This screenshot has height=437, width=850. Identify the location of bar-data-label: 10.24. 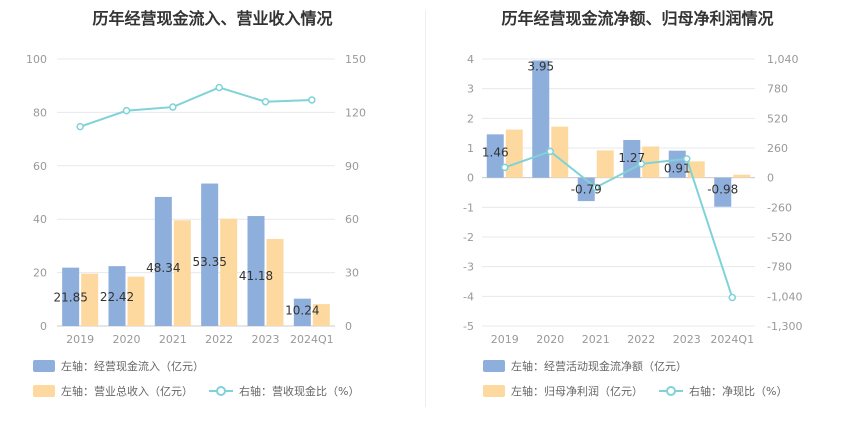
(302, 311).